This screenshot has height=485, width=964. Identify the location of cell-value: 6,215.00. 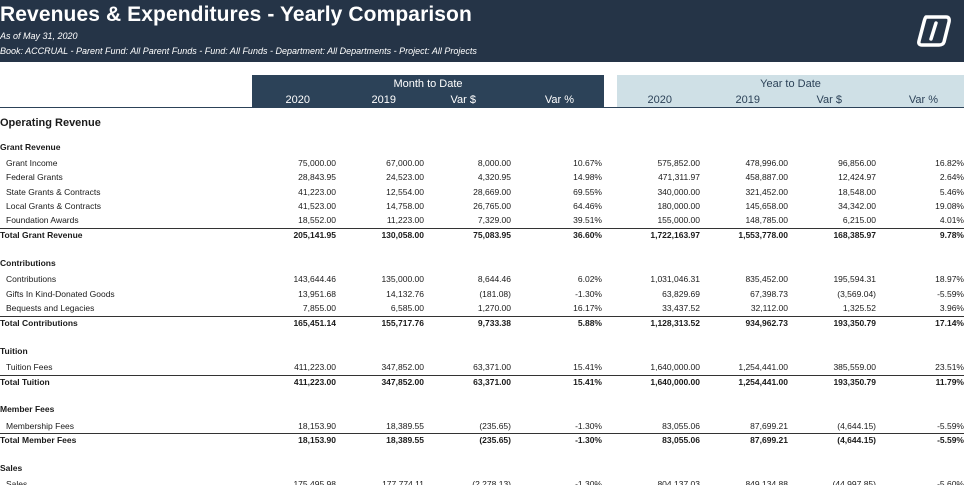
(859, 220).